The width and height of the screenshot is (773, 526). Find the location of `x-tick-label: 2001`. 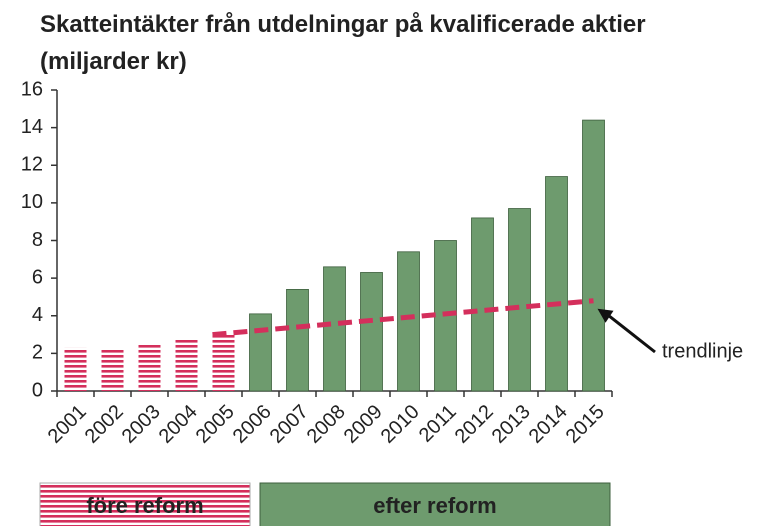

x-tick-label: 2001 is located at coordinates (67, 424).